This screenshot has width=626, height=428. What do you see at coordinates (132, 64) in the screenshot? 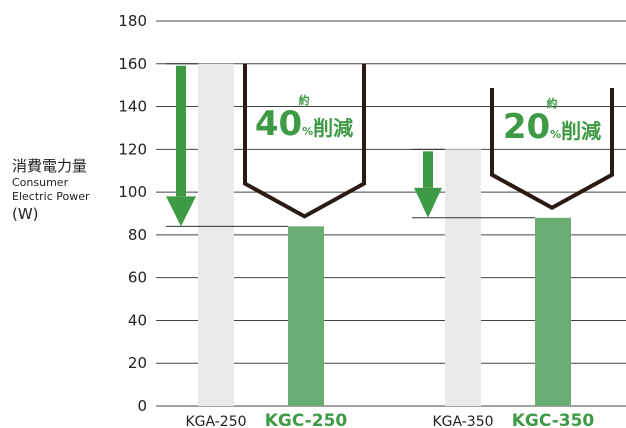
I see `y-tick-label: 160` at bounding box center [132, 64].